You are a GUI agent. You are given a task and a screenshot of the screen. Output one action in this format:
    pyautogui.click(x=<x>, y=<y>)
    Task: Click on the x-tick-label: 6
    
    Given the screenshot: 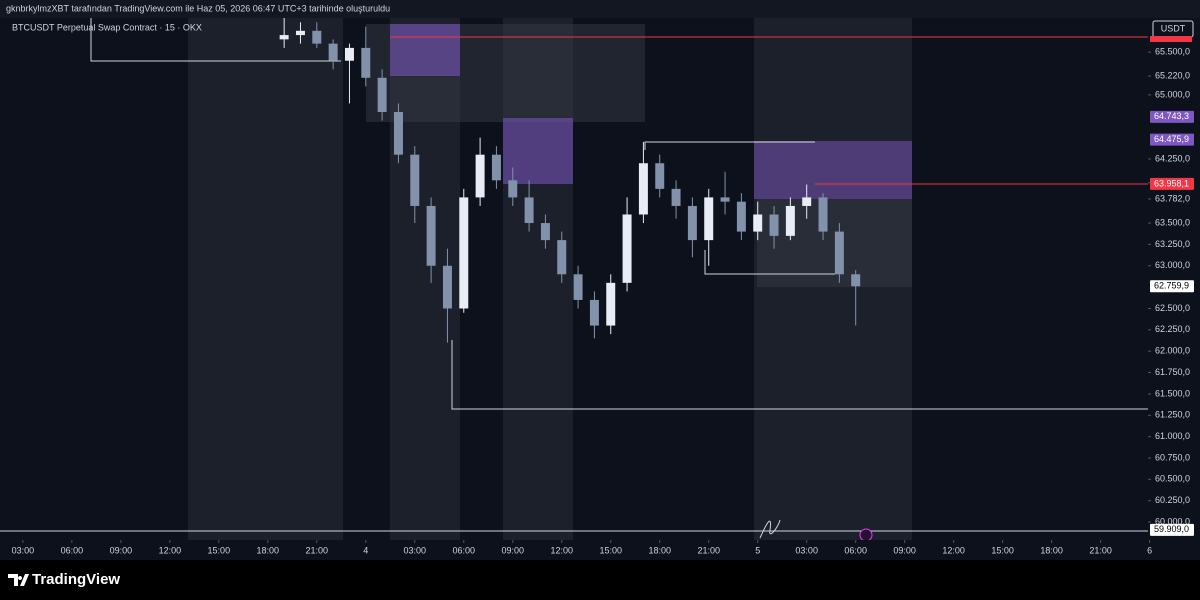 What is the action you would take?
    pyautogui.click(x=1149, y=550)
    